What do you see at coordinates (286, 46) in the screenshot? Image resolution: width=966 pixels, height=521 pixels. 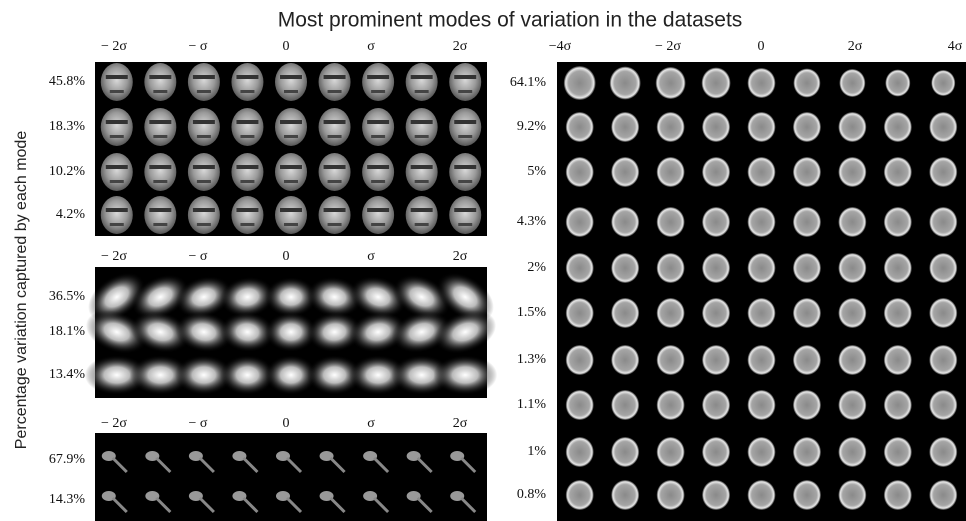 I see `column-label: 0` at bounding box center [286, 46].